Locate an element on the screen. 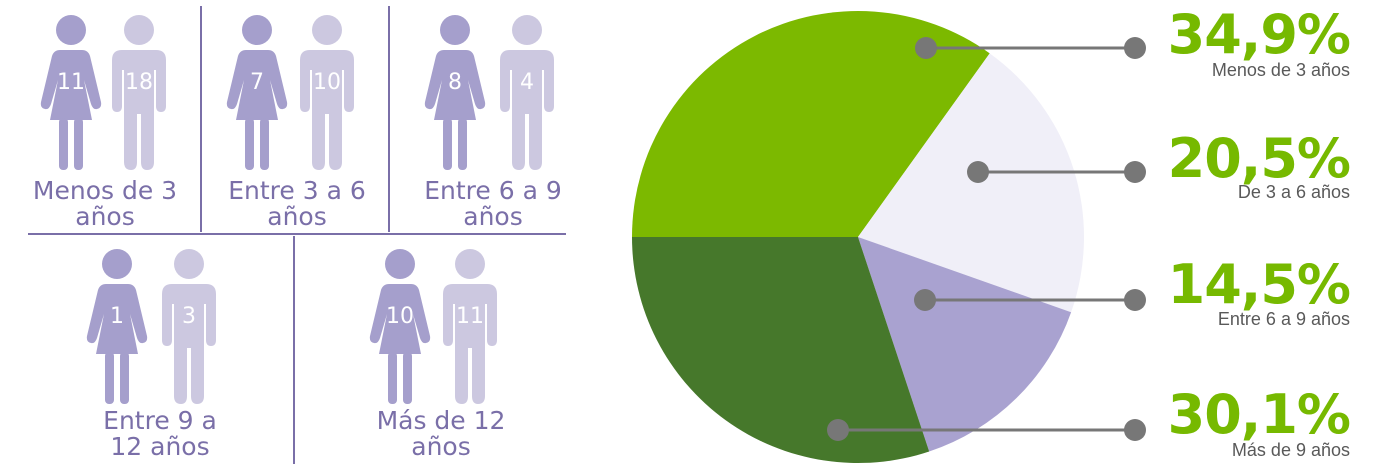 This screenshot has width=1392, height=466. male-figure-icon: 18 is located at coordinates (139, 92).